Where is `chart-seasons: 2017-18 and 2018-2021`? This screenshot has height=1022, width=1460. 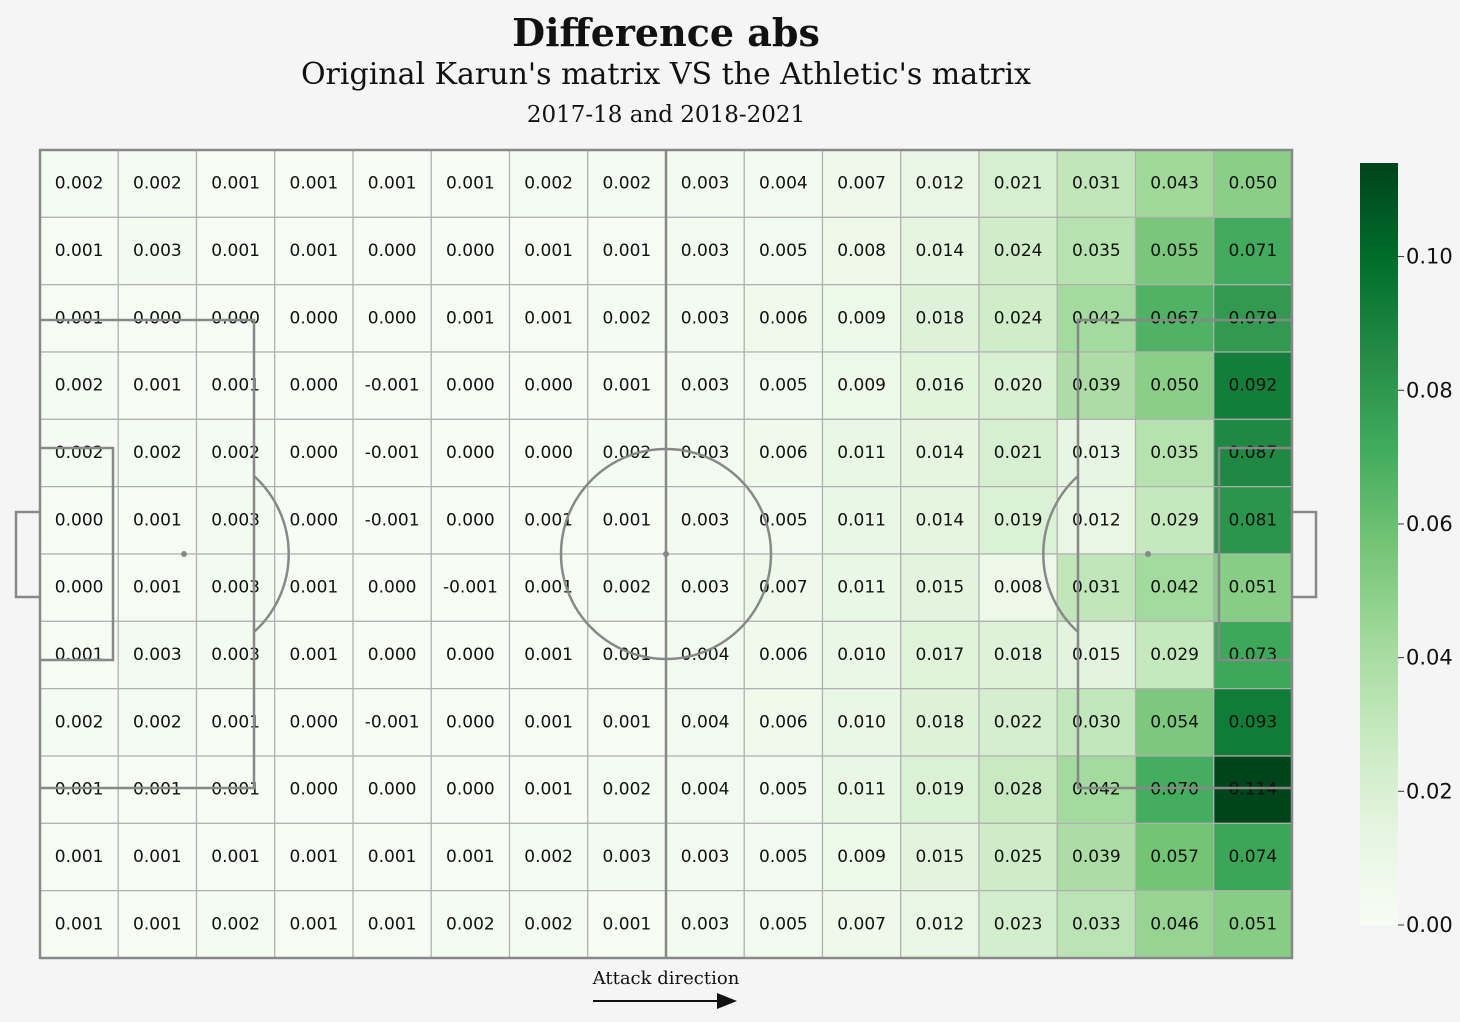 chart-seasons: 2017-18 and 2018-2021 is located at coordinates (666, 115).